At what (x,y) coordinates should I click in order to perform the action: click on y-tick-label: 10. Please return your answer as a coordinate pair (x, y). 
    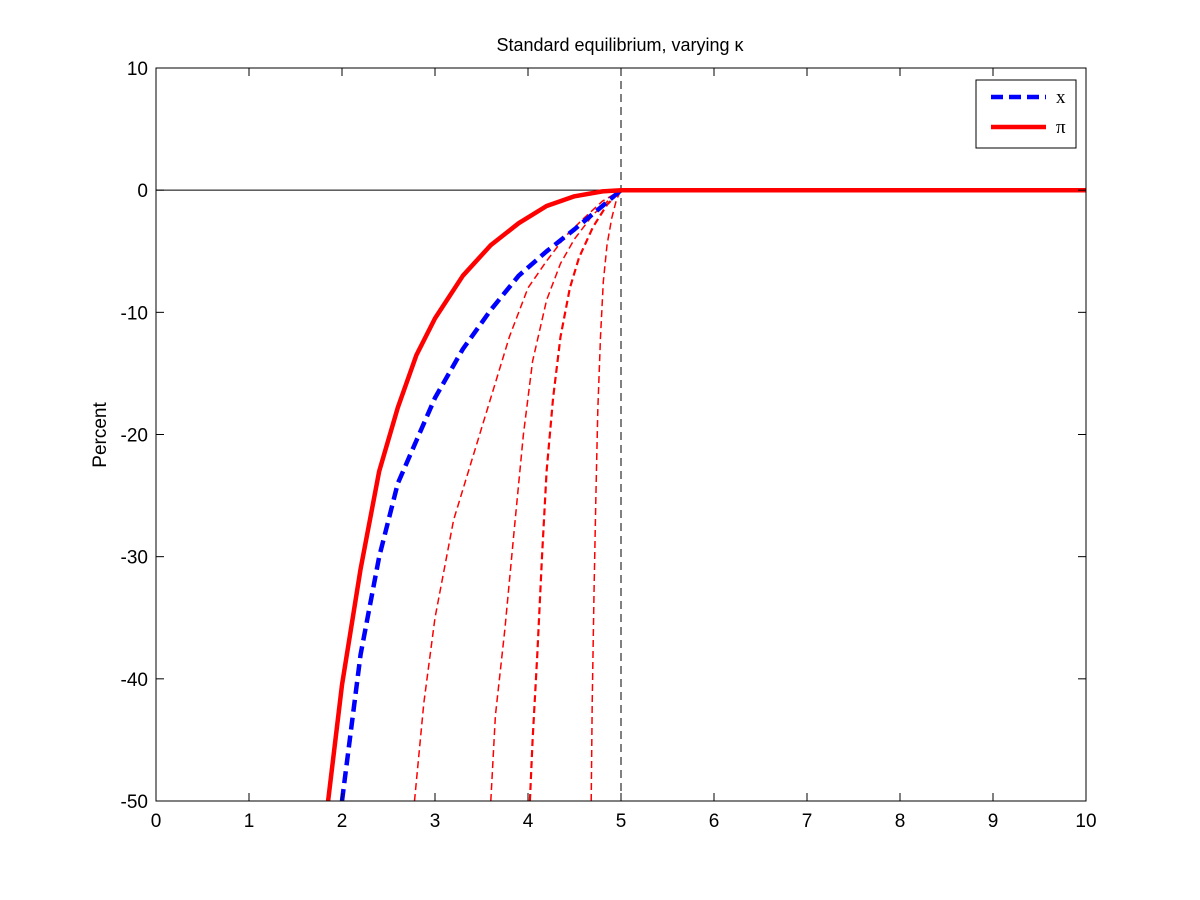
    Looking at the image, I should click on (137, 69).